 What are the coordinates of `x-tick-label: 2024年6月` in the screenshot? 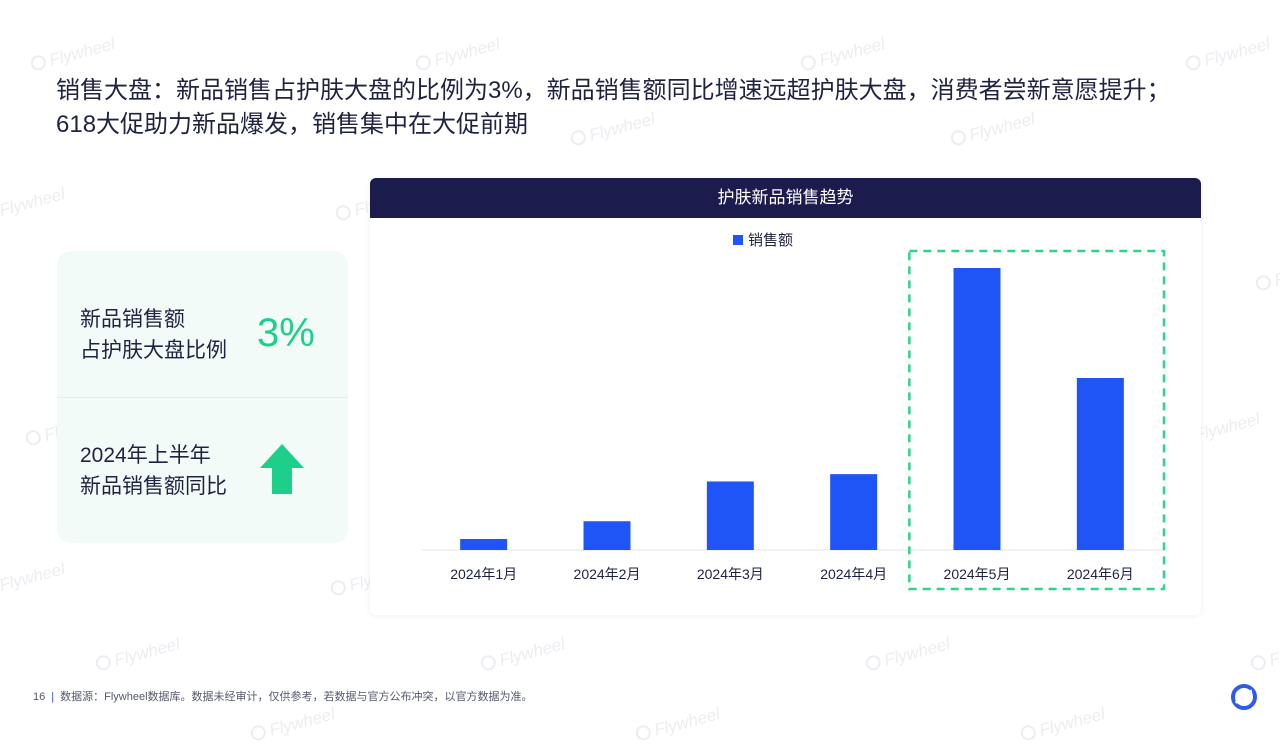 It's located at (1100, 574).